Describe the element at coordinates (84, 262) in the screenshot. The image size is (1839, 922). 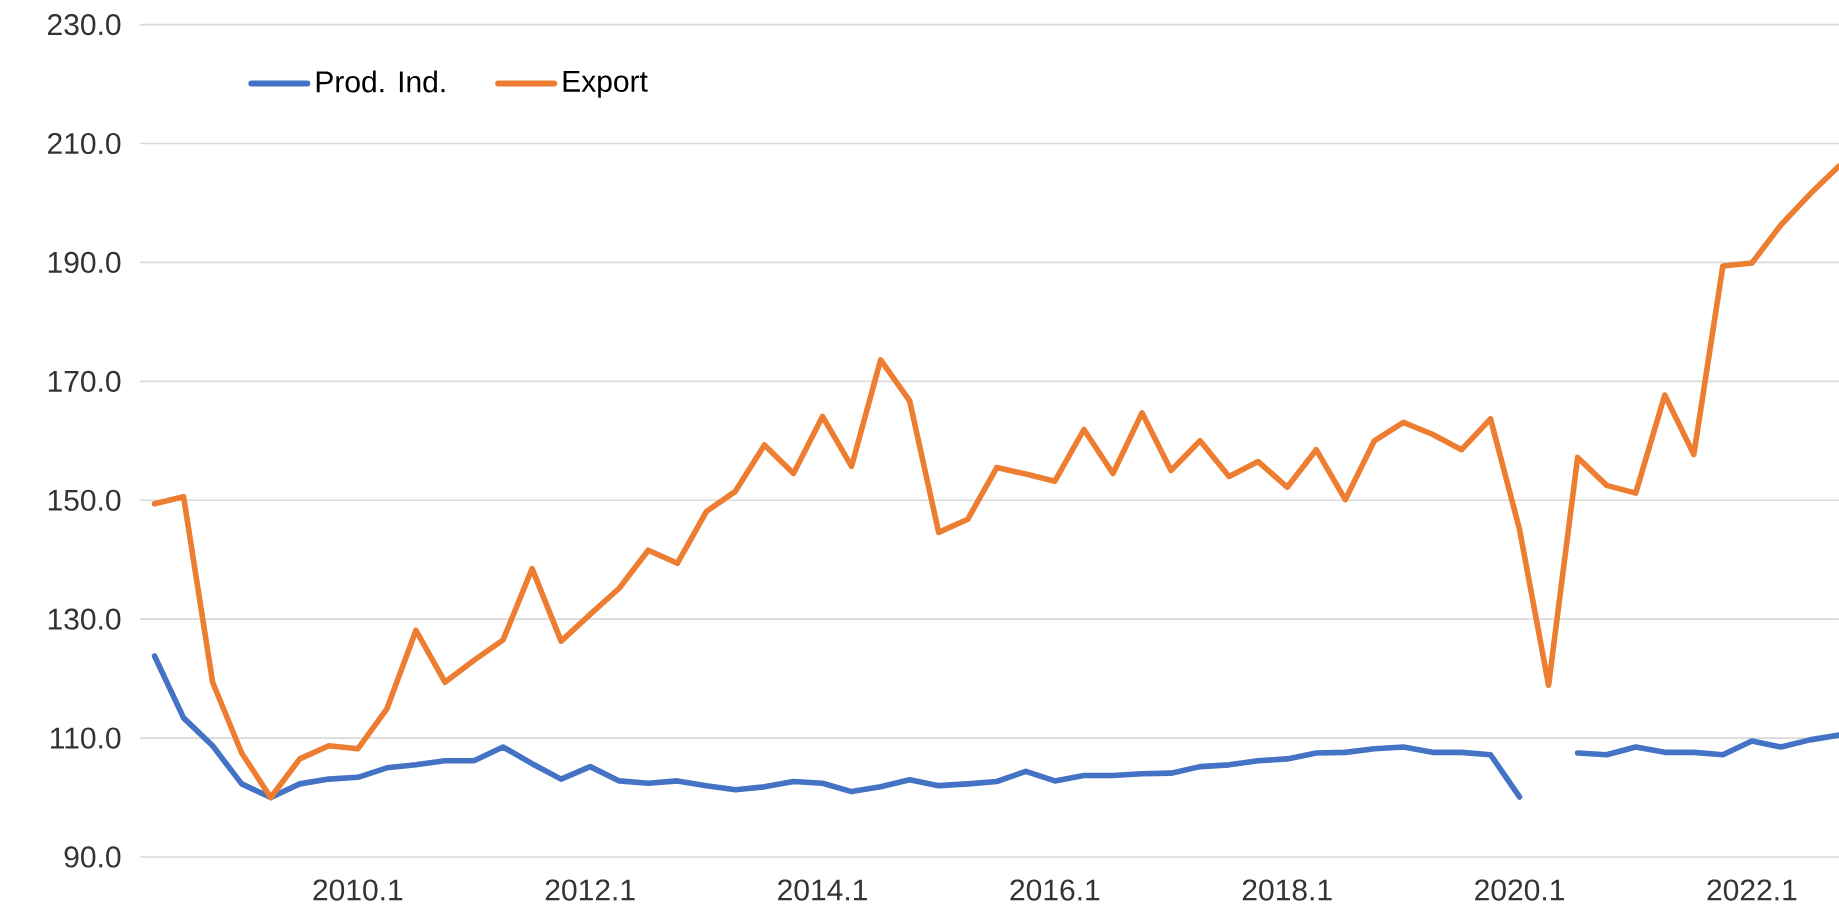
I see `y-tick-label: 190.0` at that location.